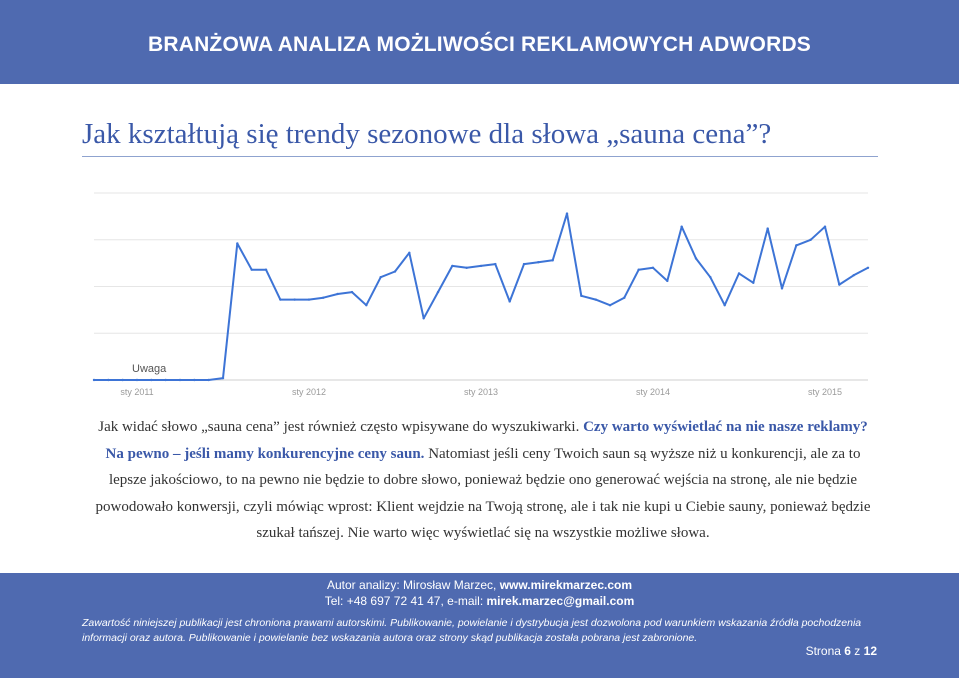  What do you see at coordinates (847, 651) in the screenshot?
I see `page-current: 6` at bounding box center [847, 651].